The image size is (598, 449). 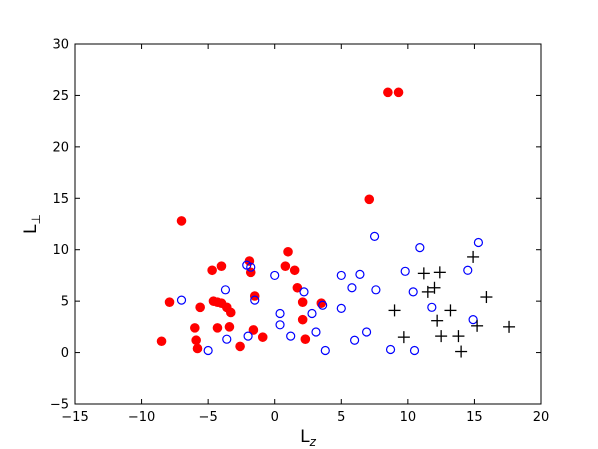 I want to click on x-axis-label: Lz, so click(x=308, y=438).